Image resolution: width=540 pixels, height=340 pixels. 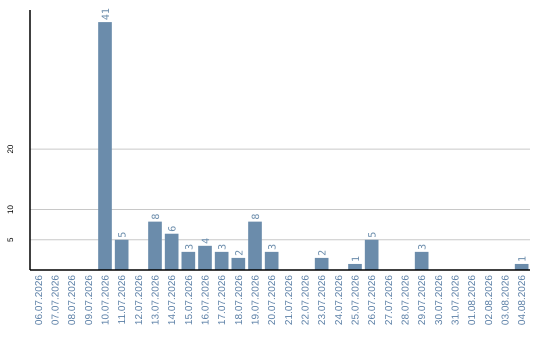 What do you see at coordinates (206, 300) in the screenshot?
I see `x-tick-label: 16.07.2026` at bounding box center [206, 300].